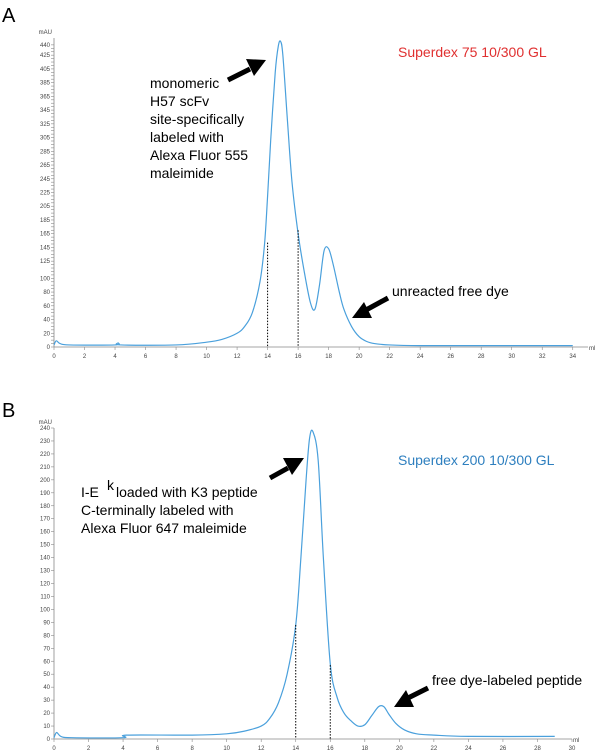  I want to click on y-tick-label: 220, so click(45, 455).